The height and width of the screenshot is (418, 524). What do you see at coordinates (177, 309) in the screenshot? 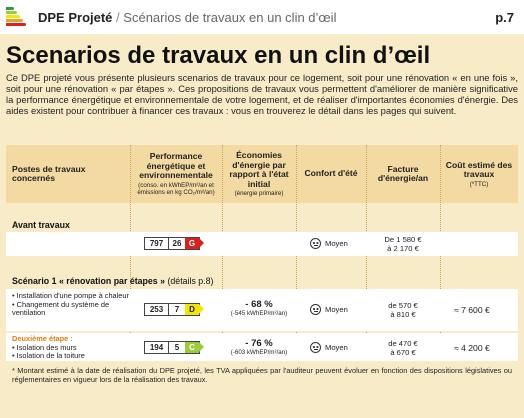
I see `emissions-value: 7` at bounding box center [177, 309].